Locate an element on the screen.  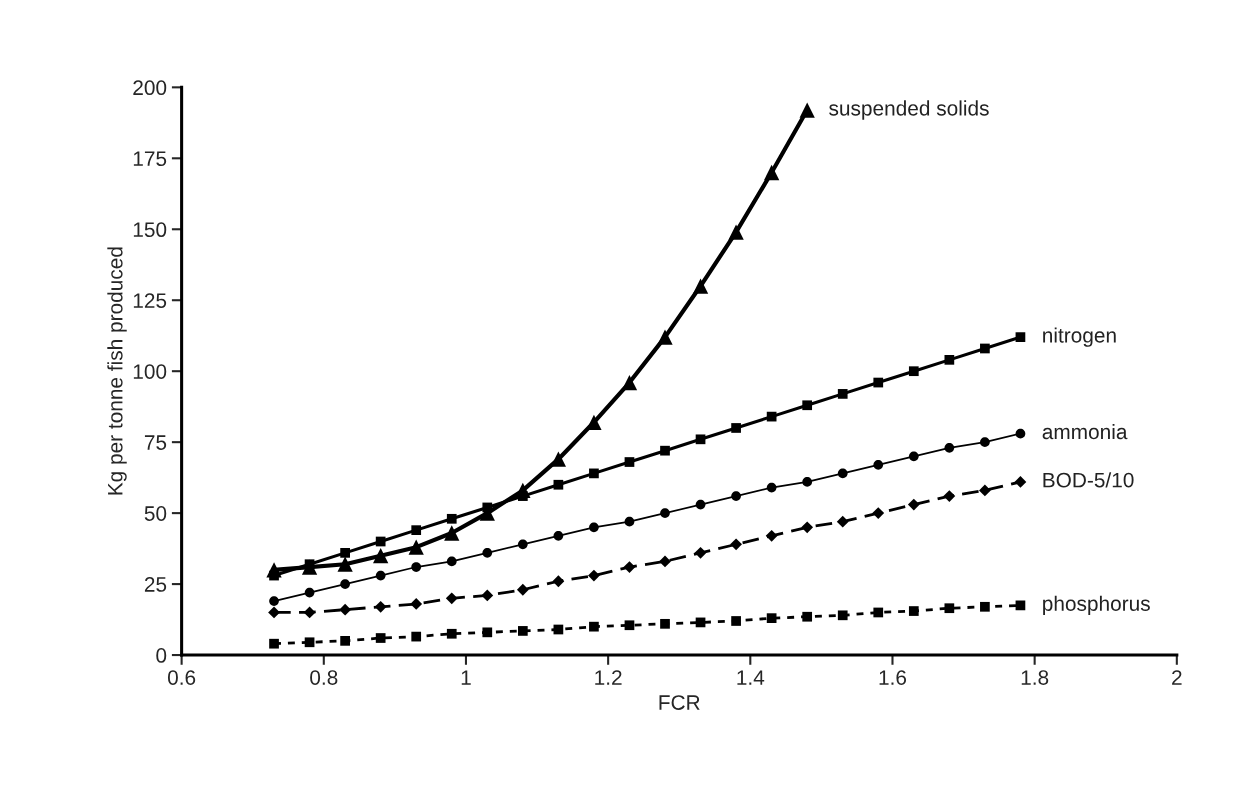
x-tick-label: 1.4 is located at coordinates (751, 677).